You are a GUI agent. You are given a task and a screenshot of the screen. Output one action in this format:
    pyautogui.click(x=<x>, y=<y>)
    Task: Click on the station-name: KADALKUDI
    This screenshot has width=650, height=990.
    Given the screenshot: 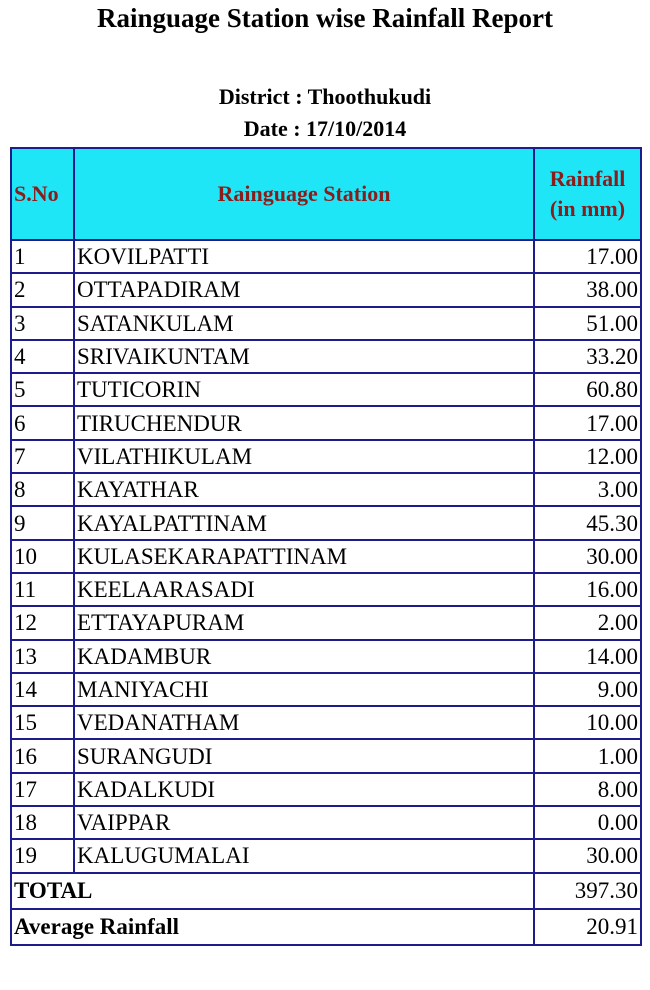 What is the action you would take?
    pyautogui.click(x=304, y=789)
    